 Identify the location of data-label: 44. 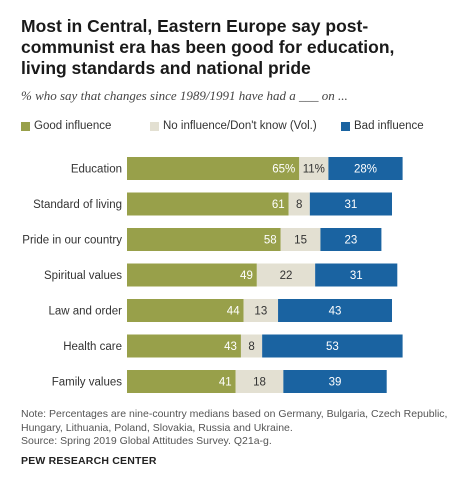
(233, 312).